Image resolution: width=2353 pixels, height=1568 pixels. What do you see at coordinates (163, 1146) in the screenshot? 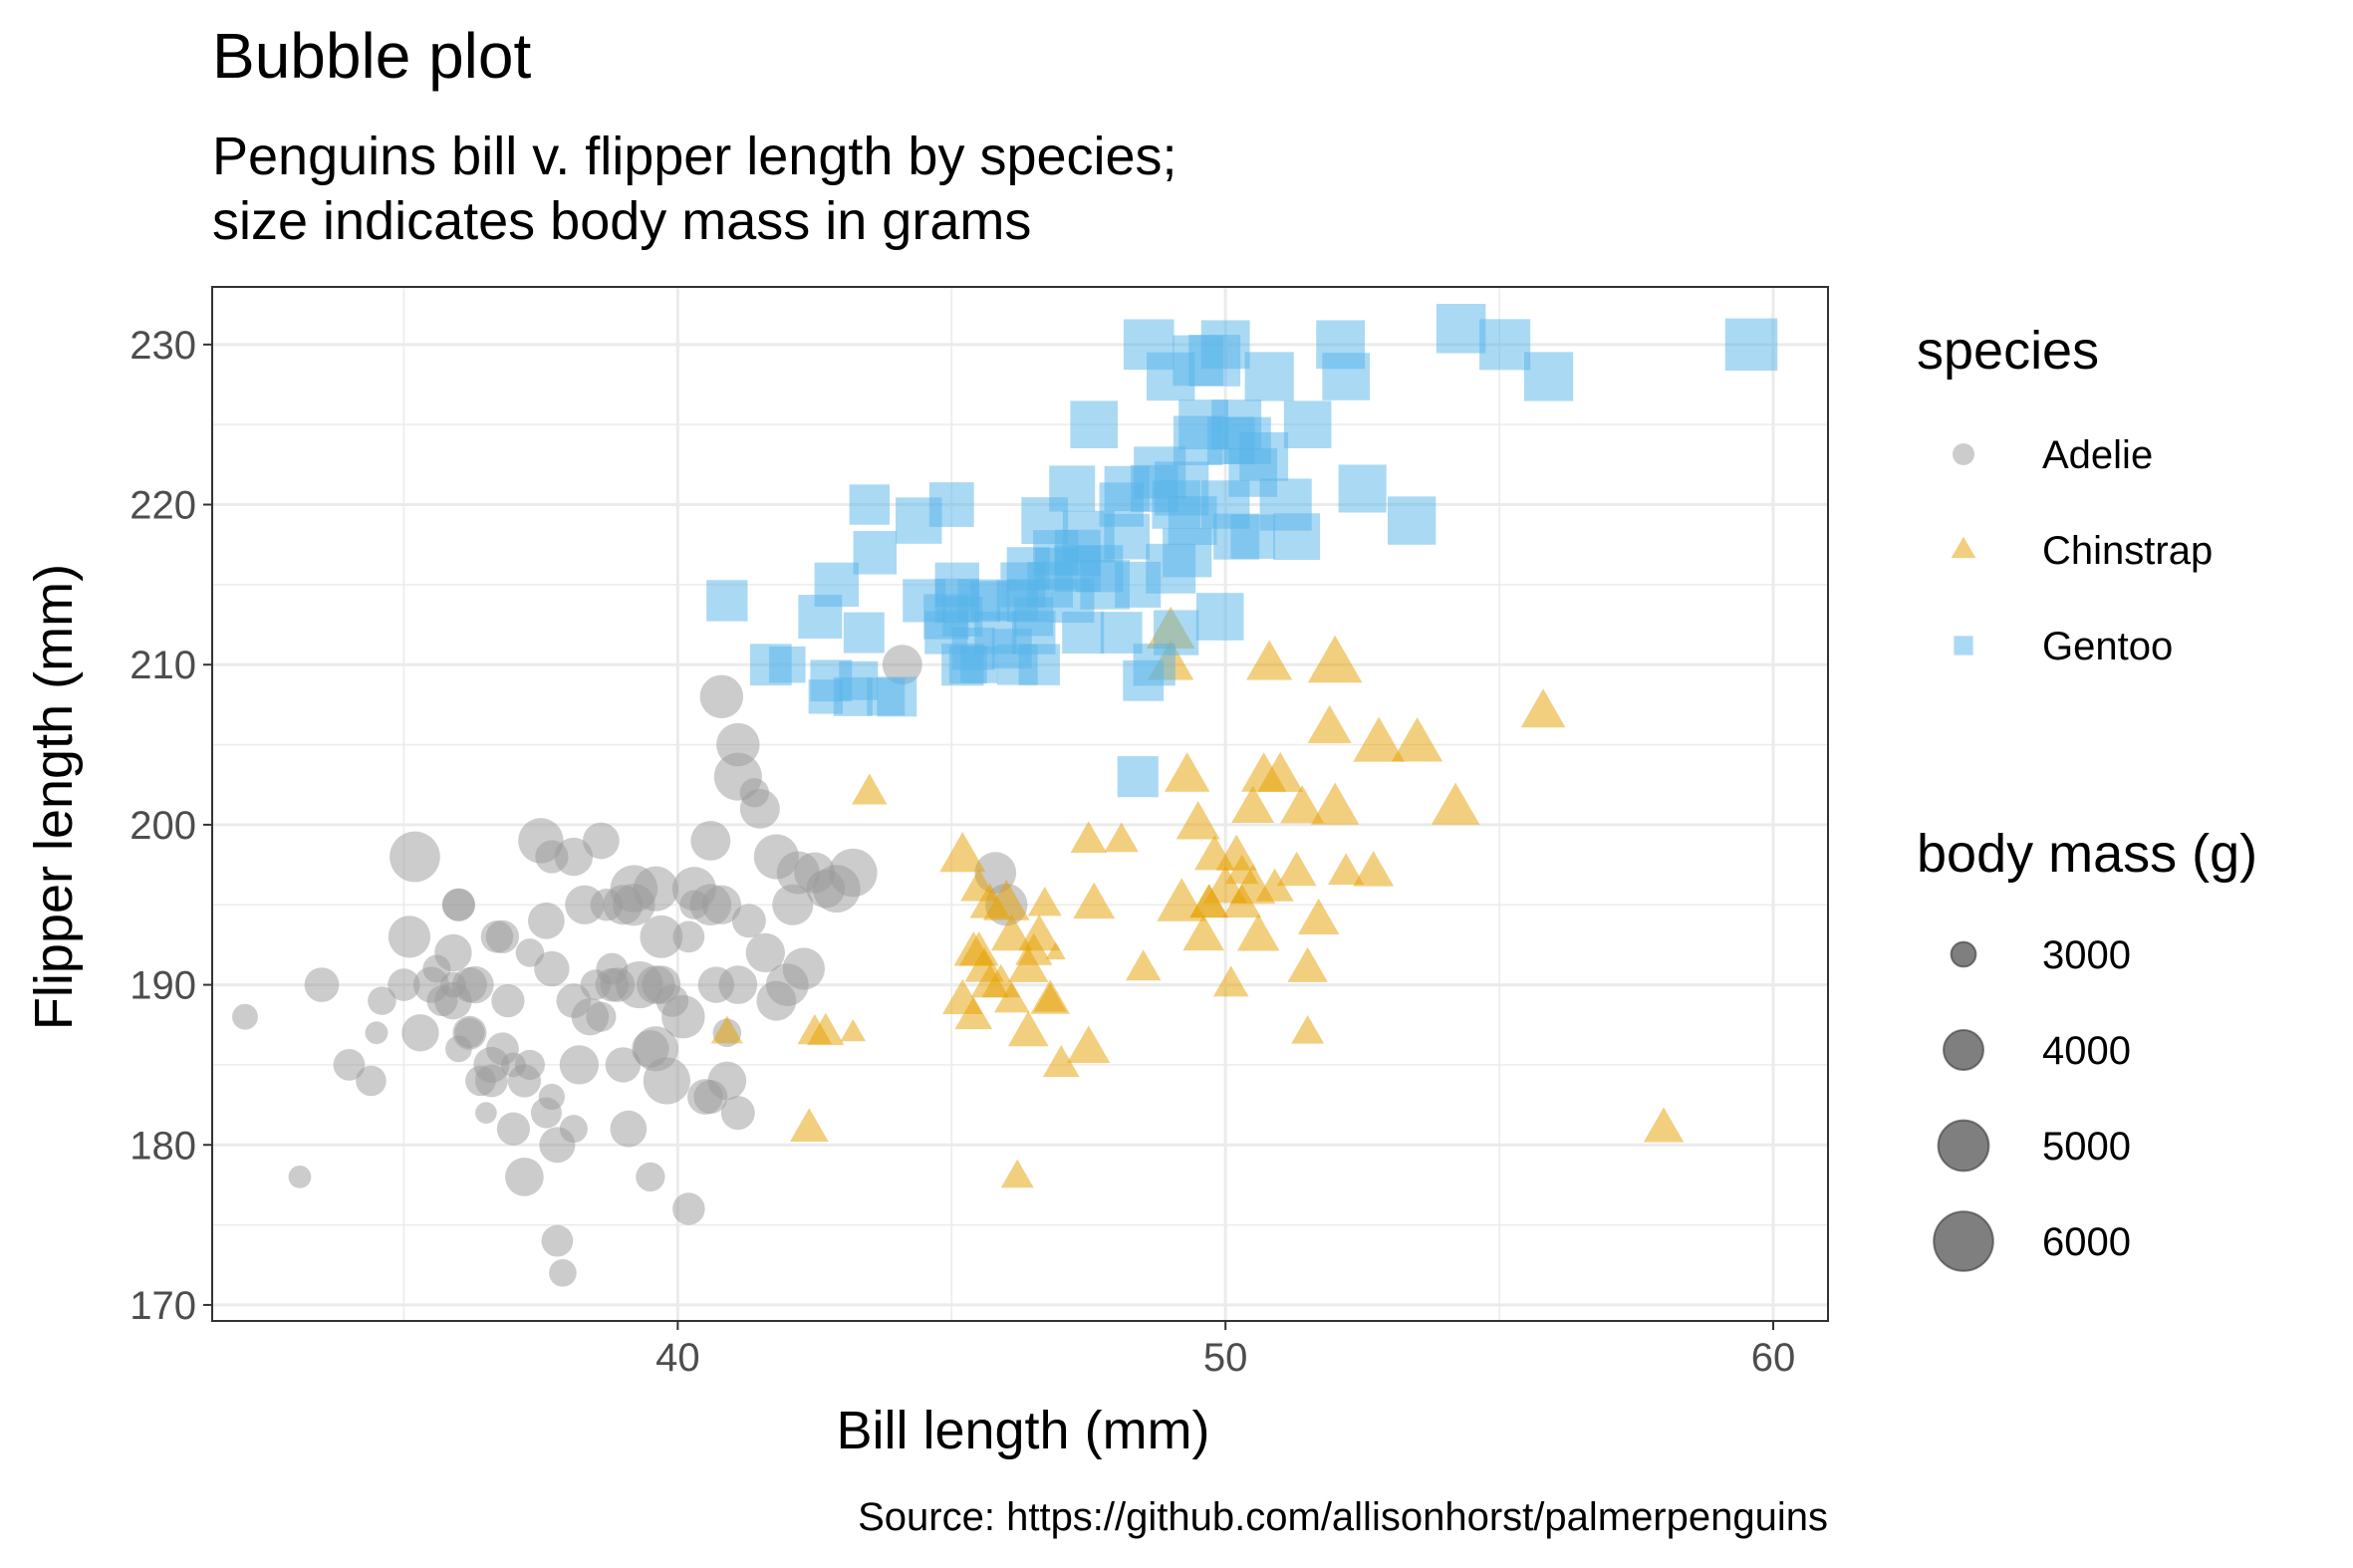
I see `y-tick-label: 180` at bounding box center [163, 1146].